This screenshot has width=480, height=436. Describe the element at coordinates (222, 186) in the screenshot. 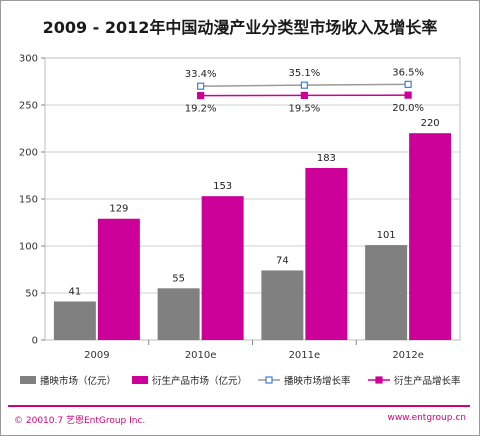

I see `bar-label-s2-2010e: 153` at that location.